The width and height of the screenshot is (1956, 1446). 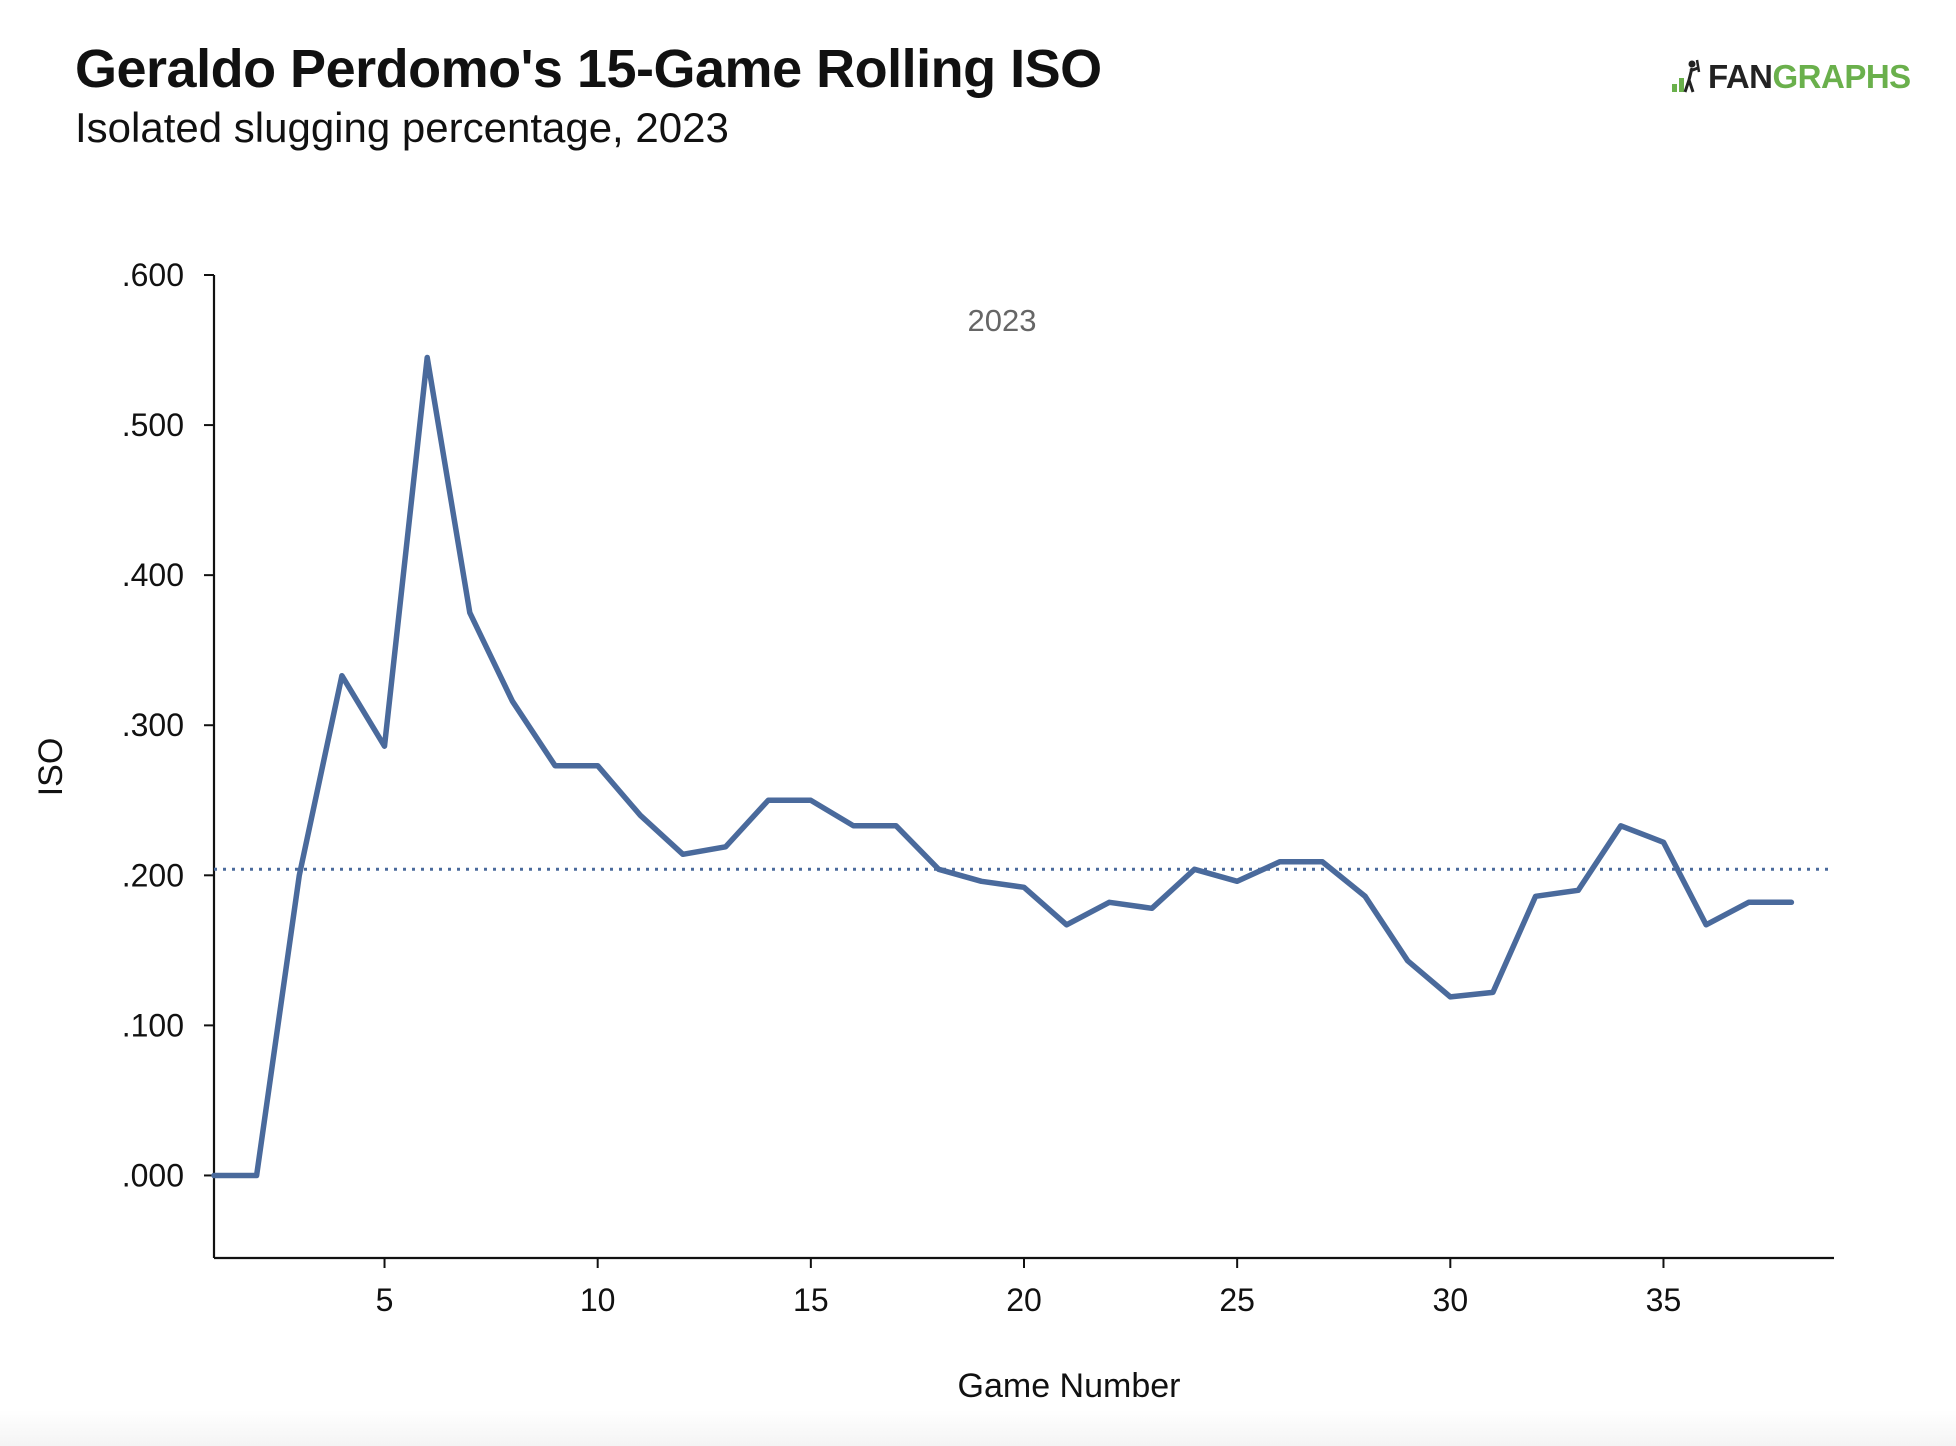 What do you see at coordinates (153, 1025) in the screenshot?
I see `y-tick-label: .100` at bounding box center [153, 1025].